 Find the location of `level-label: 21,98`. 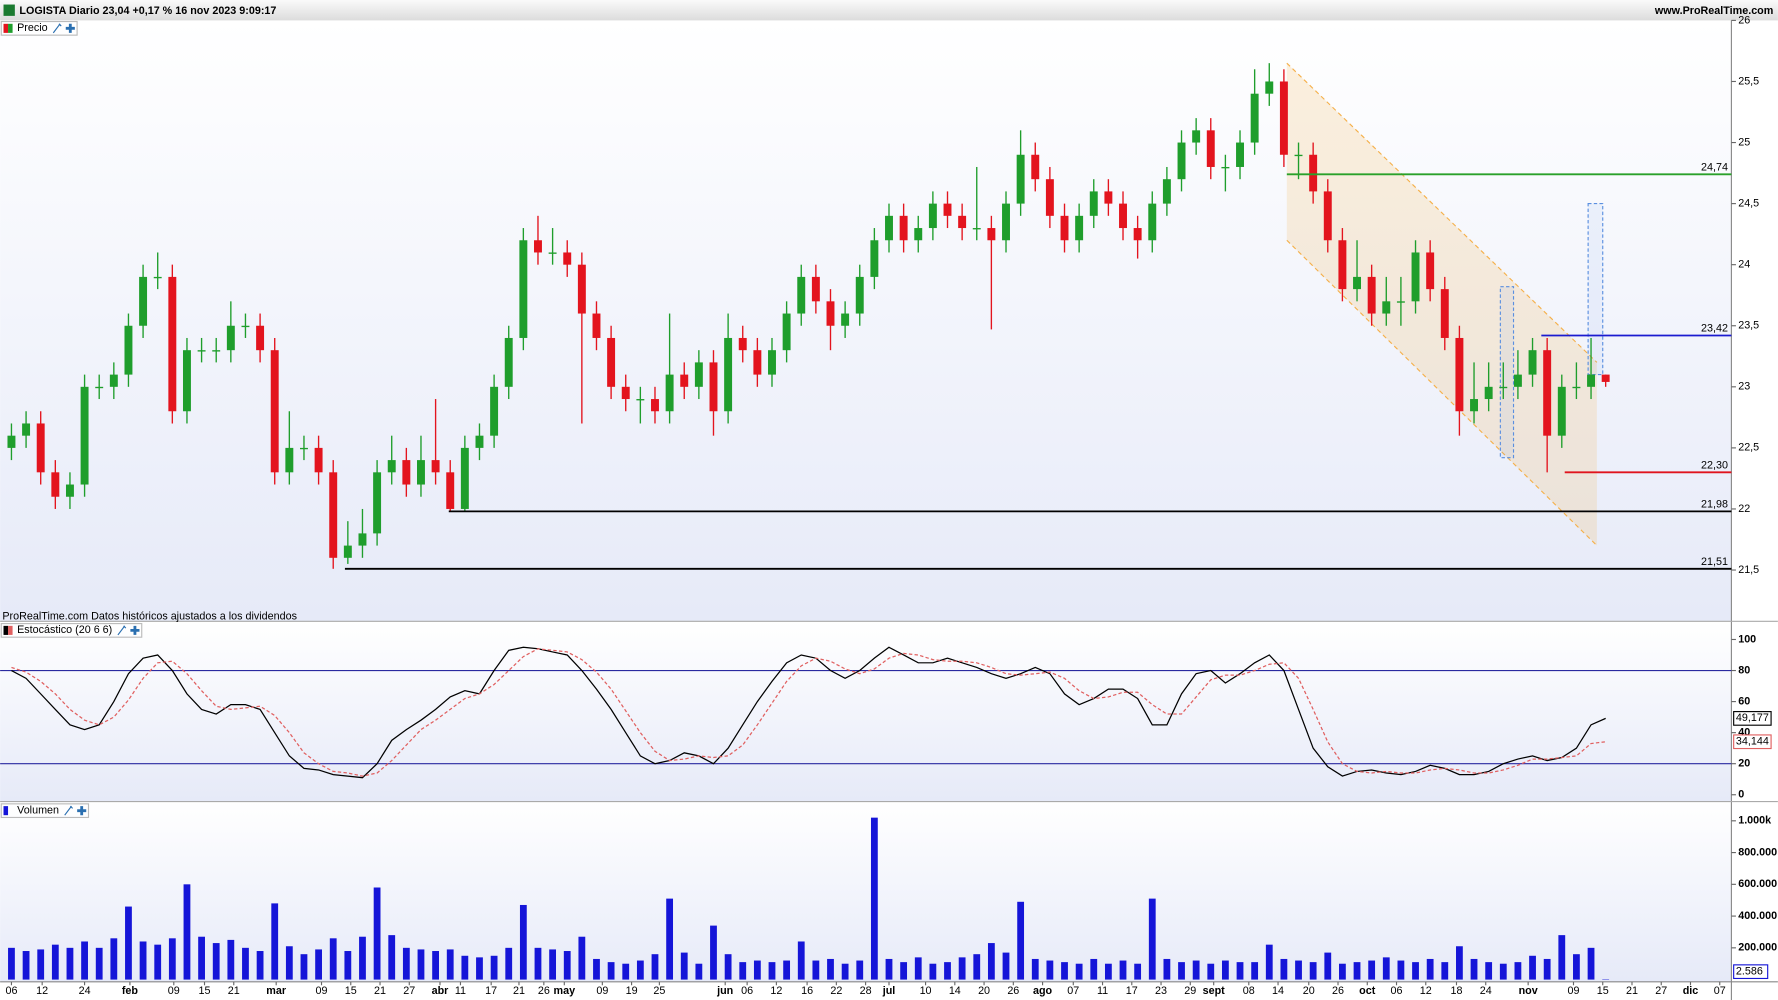

level-label: 21,98 is located at coordinates (1714, 504).